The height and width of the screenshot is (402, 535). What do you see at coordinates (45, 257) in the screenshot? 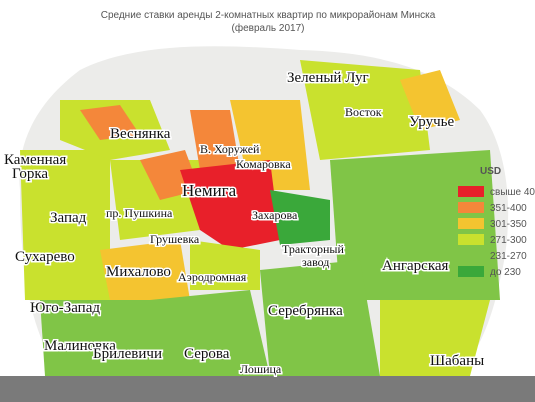
I see `district-label: Сухарево` at bounding box center [45, 257].